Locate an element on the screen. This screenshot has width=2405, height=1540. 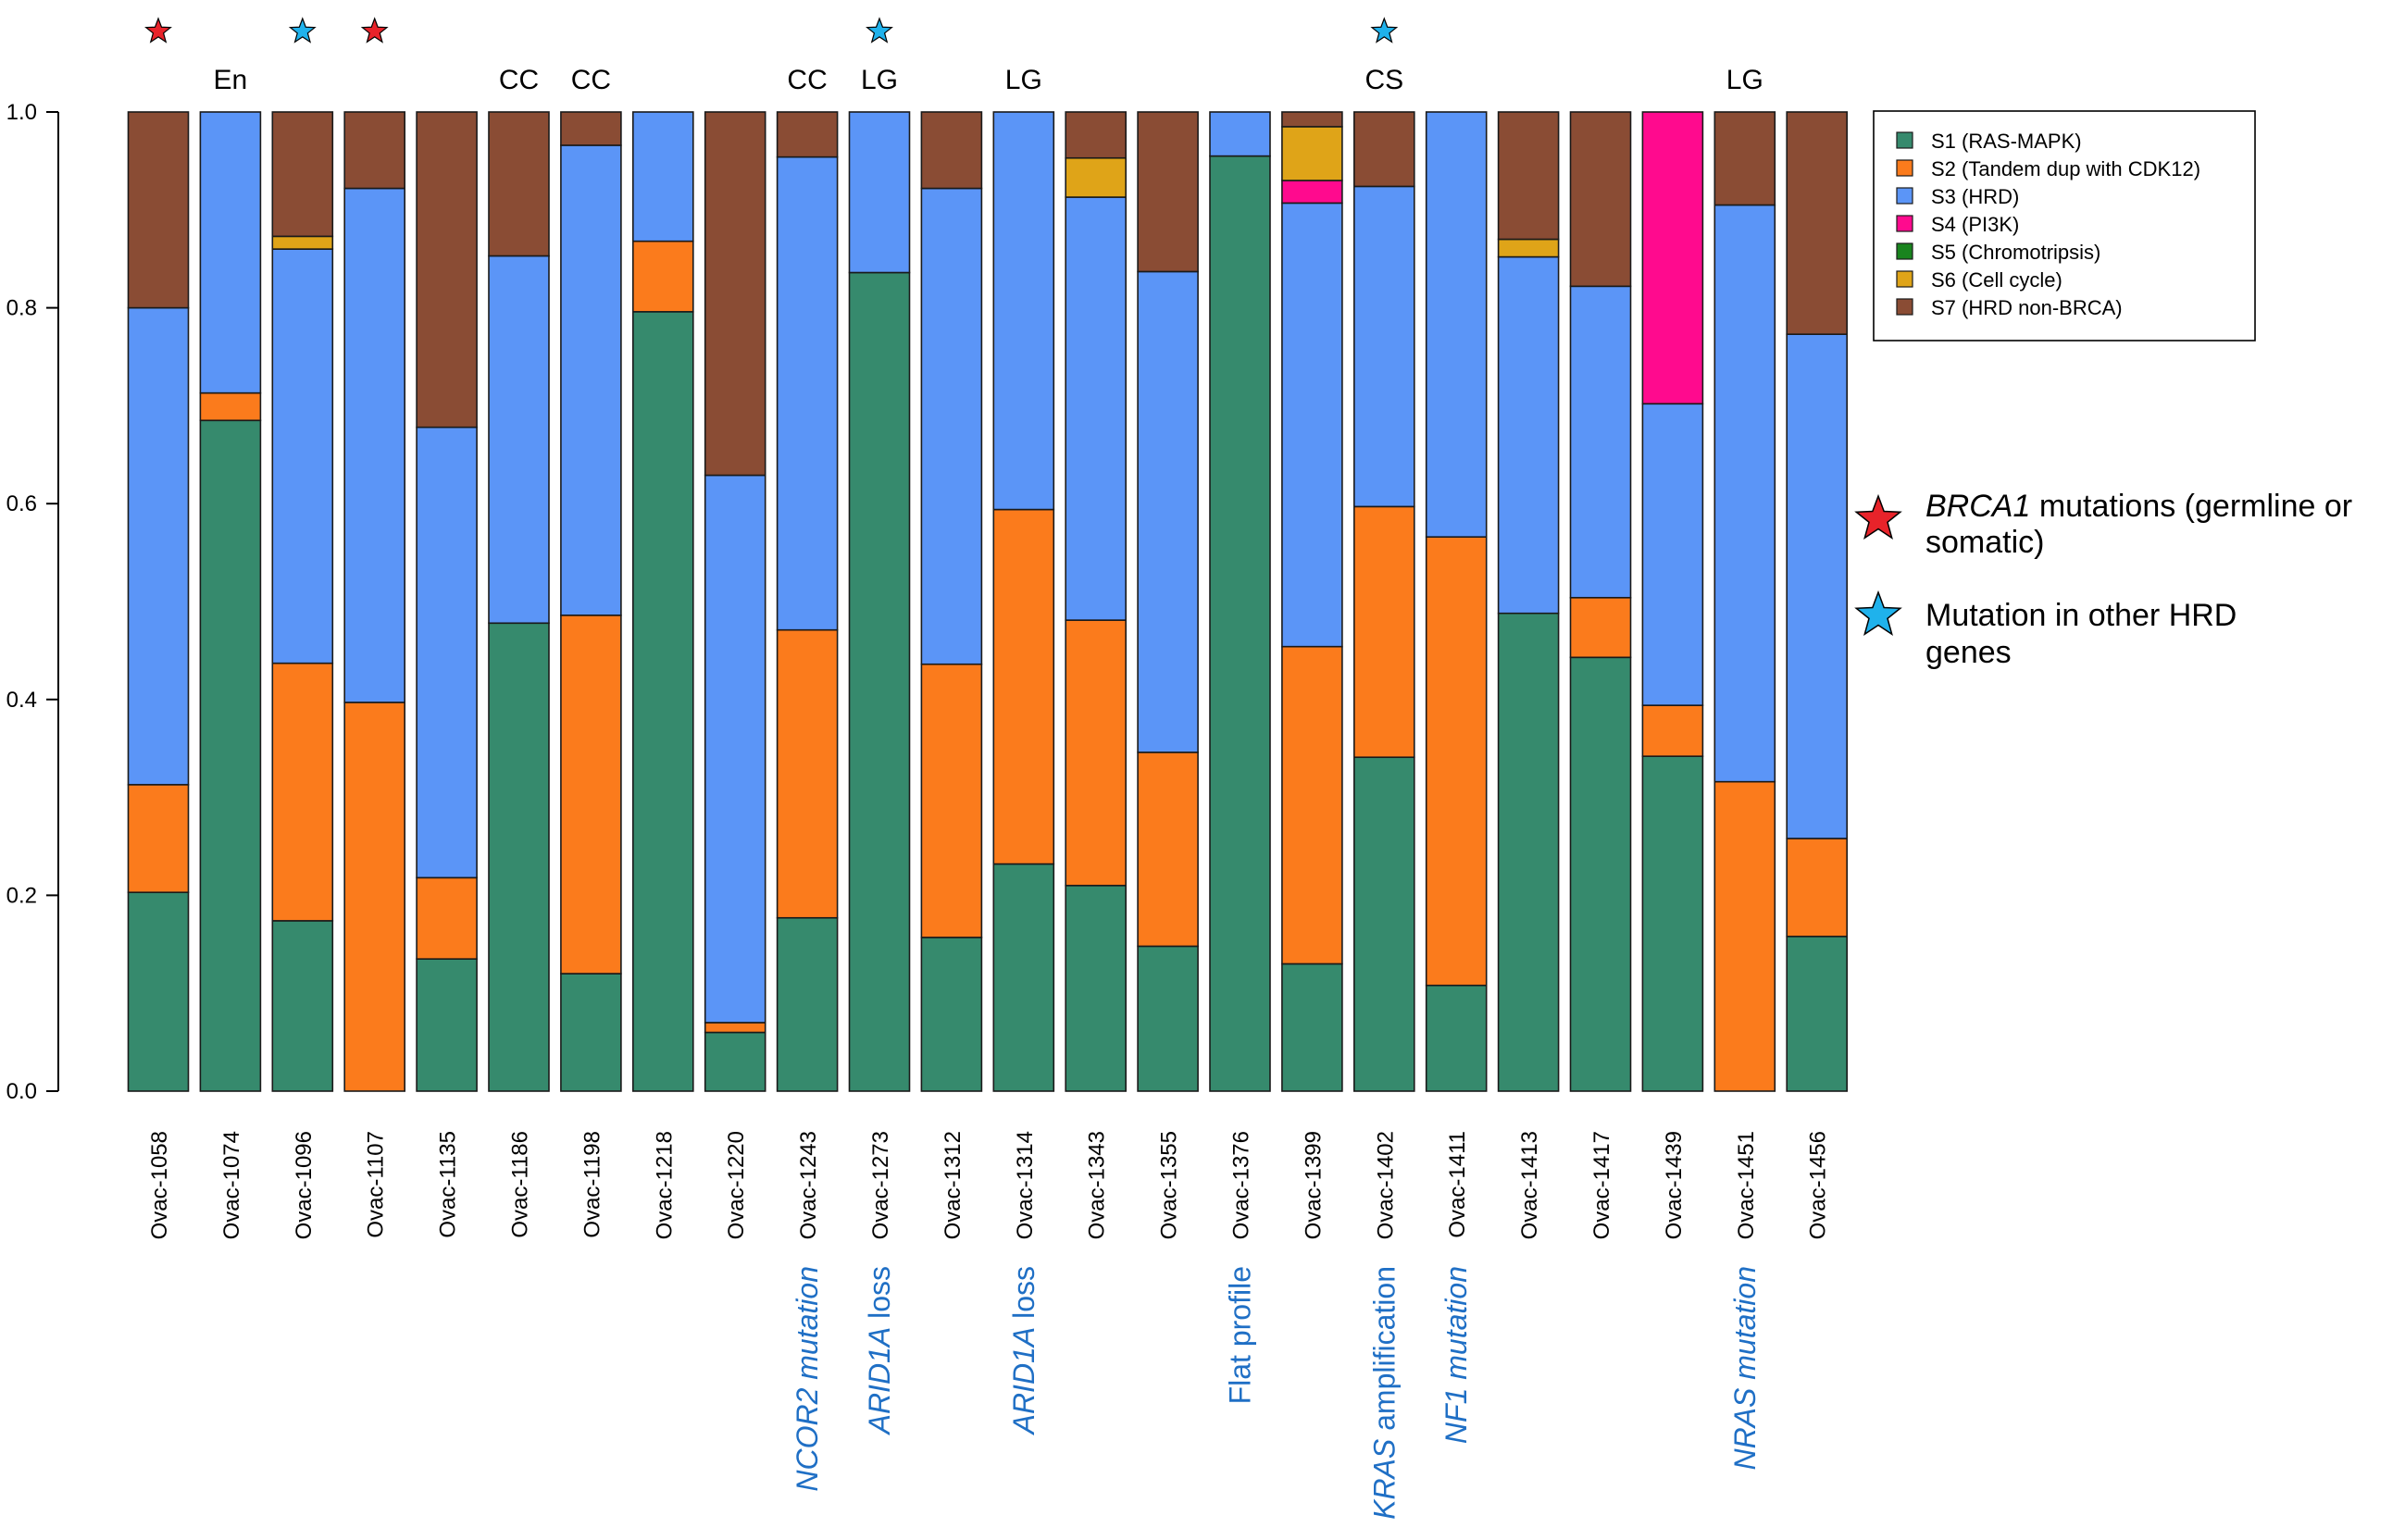
annotation-label: KRAS amplification is located at coordinates (1384, 1393).